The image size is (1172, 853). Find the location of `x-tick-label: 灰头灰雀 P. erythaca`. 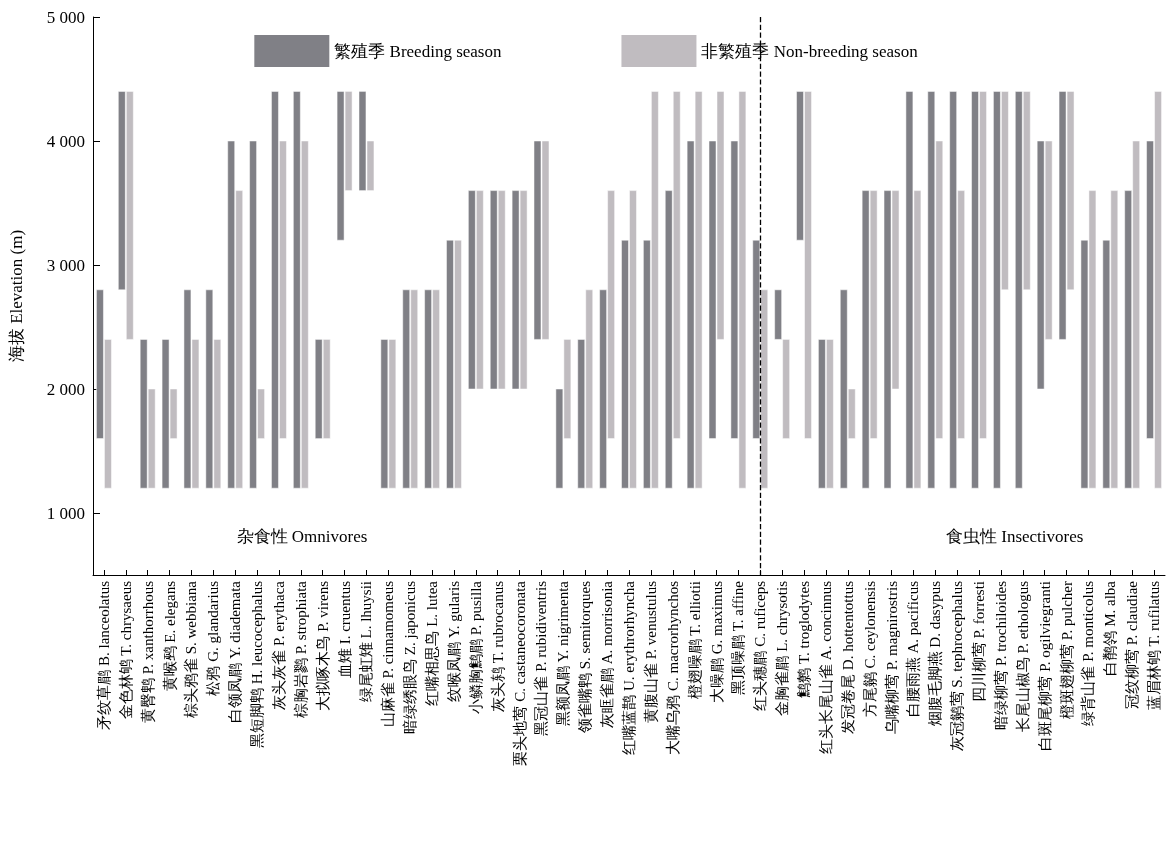

x-tick-label: 灰头灰雀 P. erythaca is located at coordinates (278, 645).